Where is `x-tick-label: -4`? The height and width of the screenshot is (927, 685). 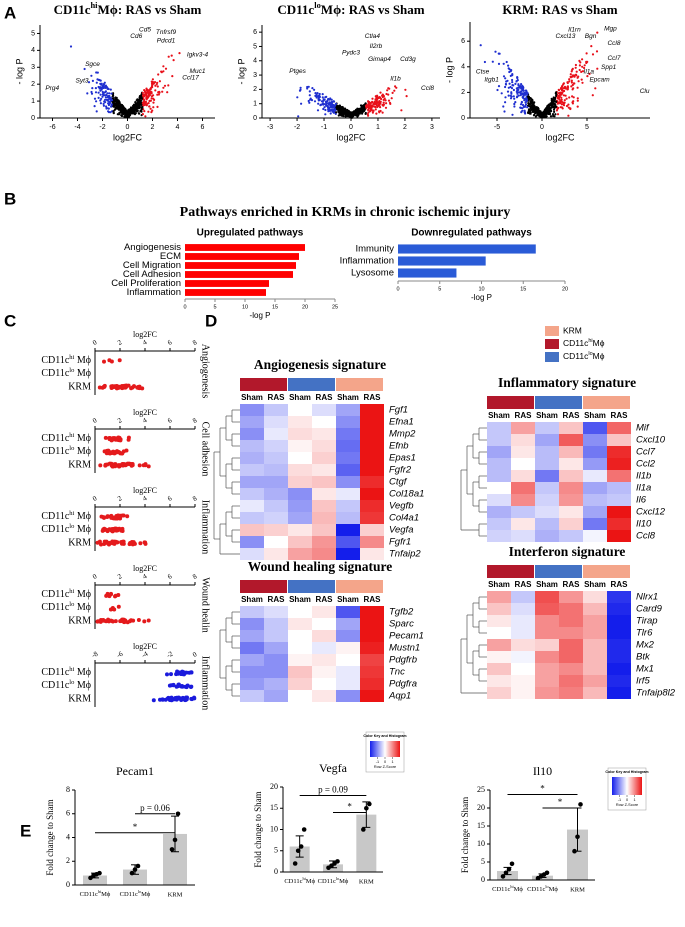 x-tick-label: -4 is located at coordinates (77, 127).